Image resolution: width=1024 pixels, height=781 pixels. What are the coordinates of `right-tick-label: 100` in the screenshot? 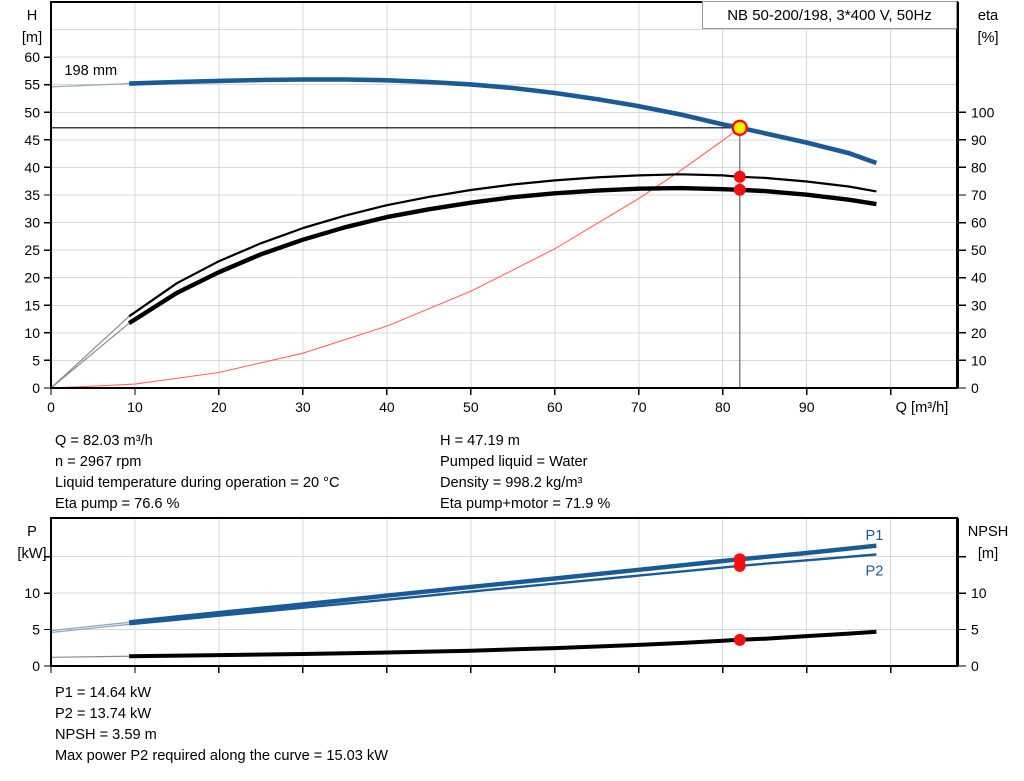 It's located at (983, 112).